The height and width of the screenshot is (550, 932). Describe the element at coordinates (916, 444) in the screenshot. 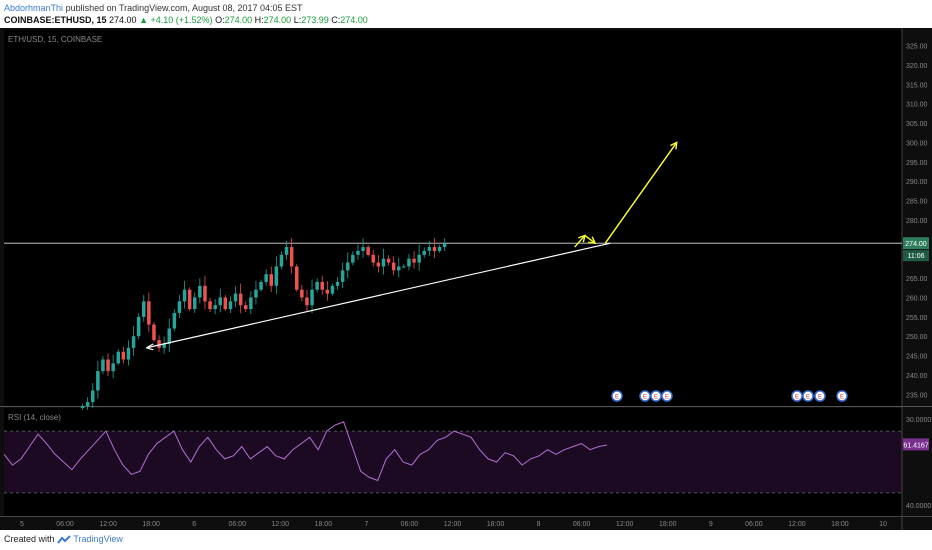

I see `rsi-value-badge` at that location.